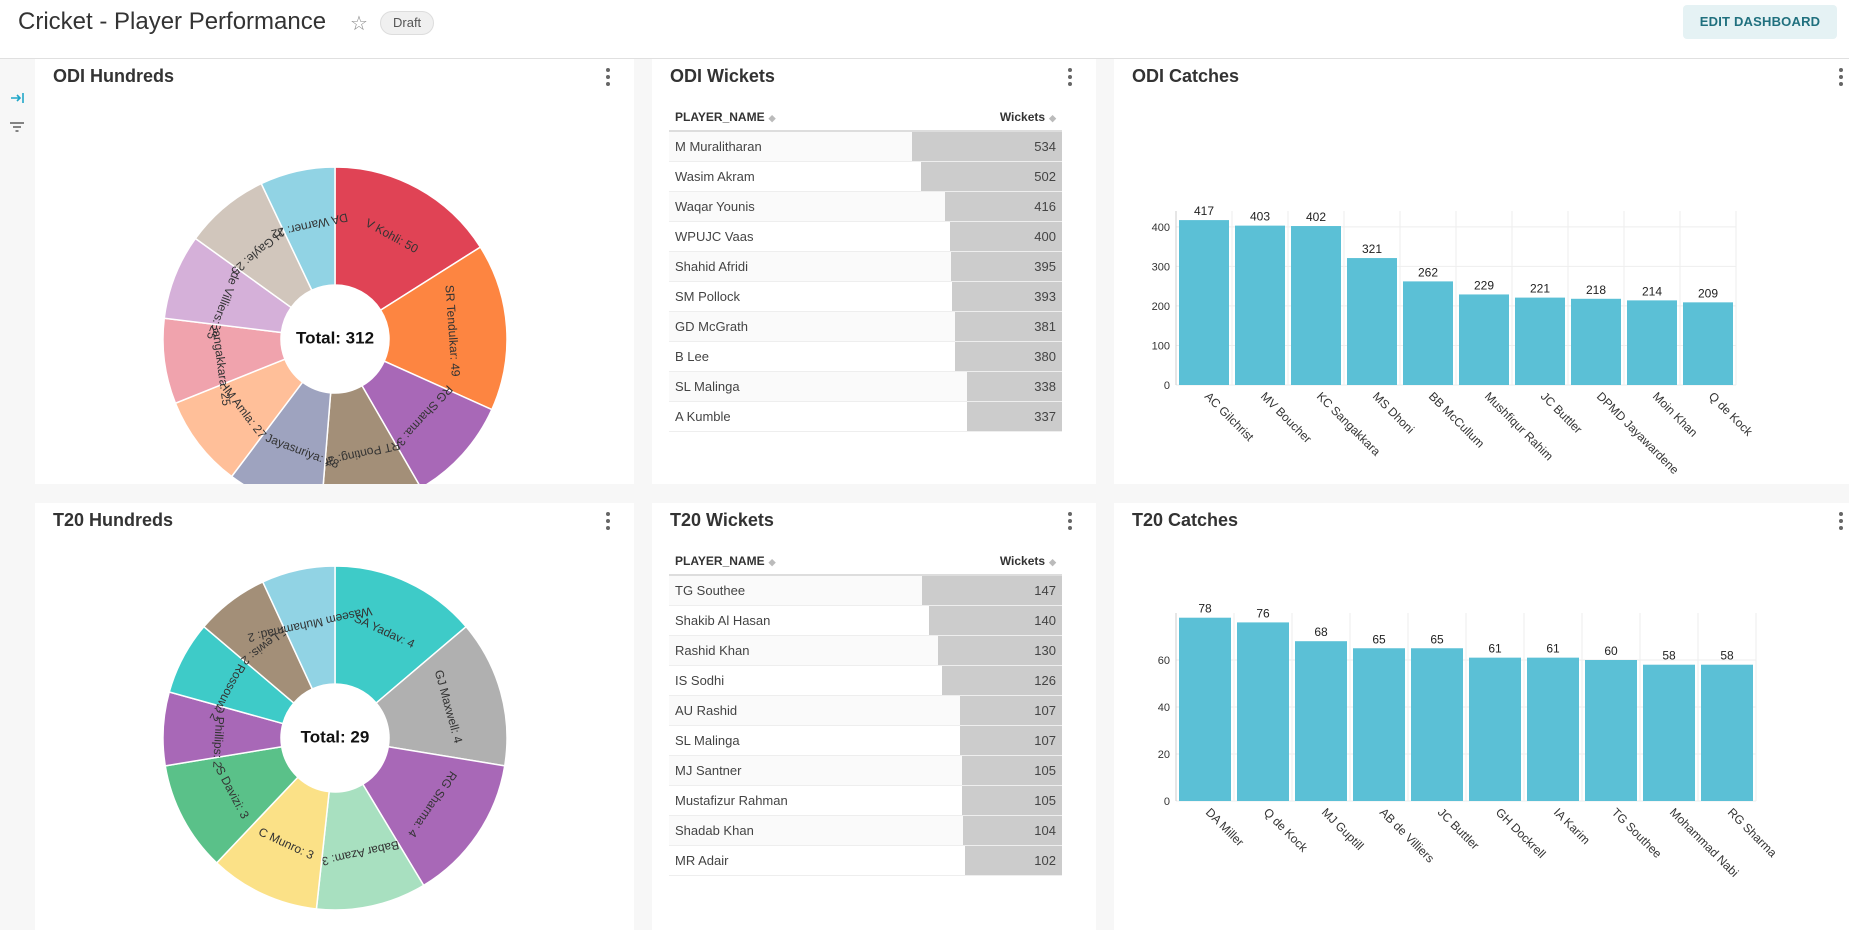 The width and height of the screenshot is (1849, 930). I want to click on player-name-cell: MR Adair, so click(791, 860).